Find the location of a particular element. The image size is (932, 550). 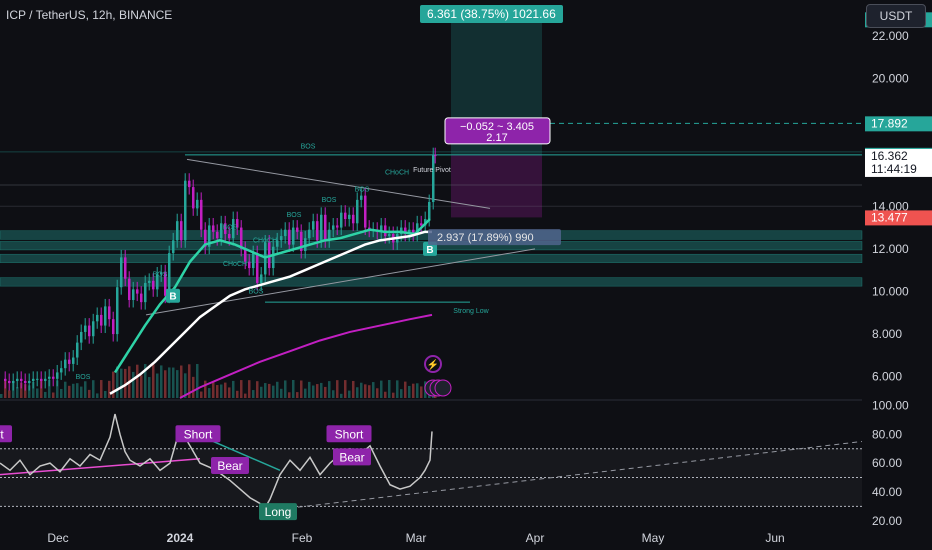

rsi-y-tick: 40.00 is located at coordinates (887, 492).